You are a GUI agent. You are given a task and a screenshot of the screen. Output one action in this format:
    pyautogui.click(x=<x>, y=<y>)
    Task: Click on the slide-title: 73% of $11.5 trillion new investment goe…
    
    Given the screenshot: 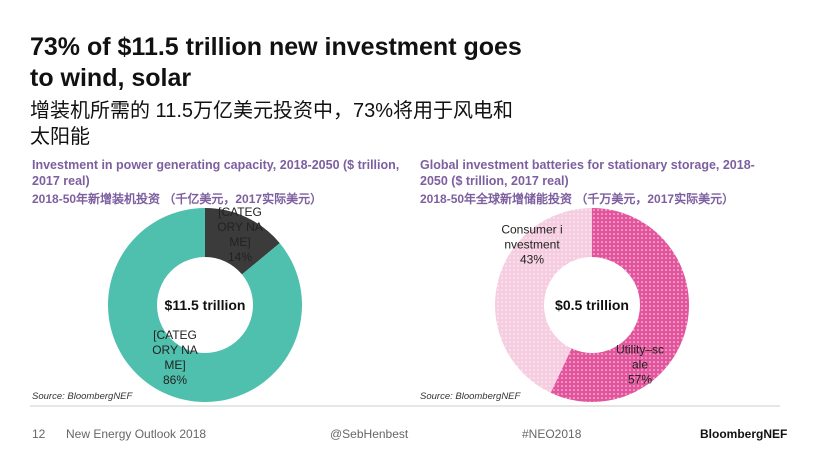 What is the action you would take?
    pyautogui.click(x=276, y=62)
    